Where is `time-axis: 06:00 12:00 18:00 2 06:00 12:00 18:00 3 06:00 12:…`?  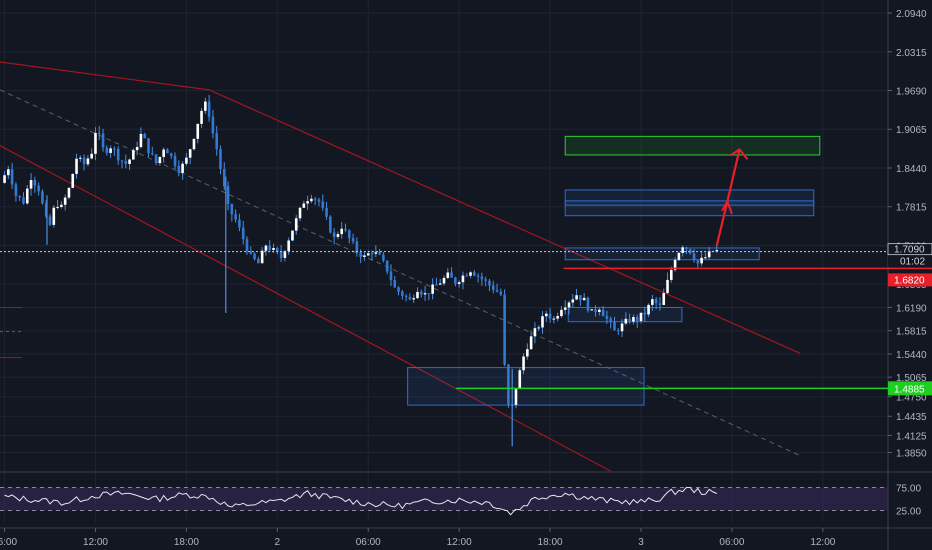
time-axis: 06:00 12:00 18:00 2 06:00 12:00 18:00 3 06:00 12:… is located at coordinates (418, 538).